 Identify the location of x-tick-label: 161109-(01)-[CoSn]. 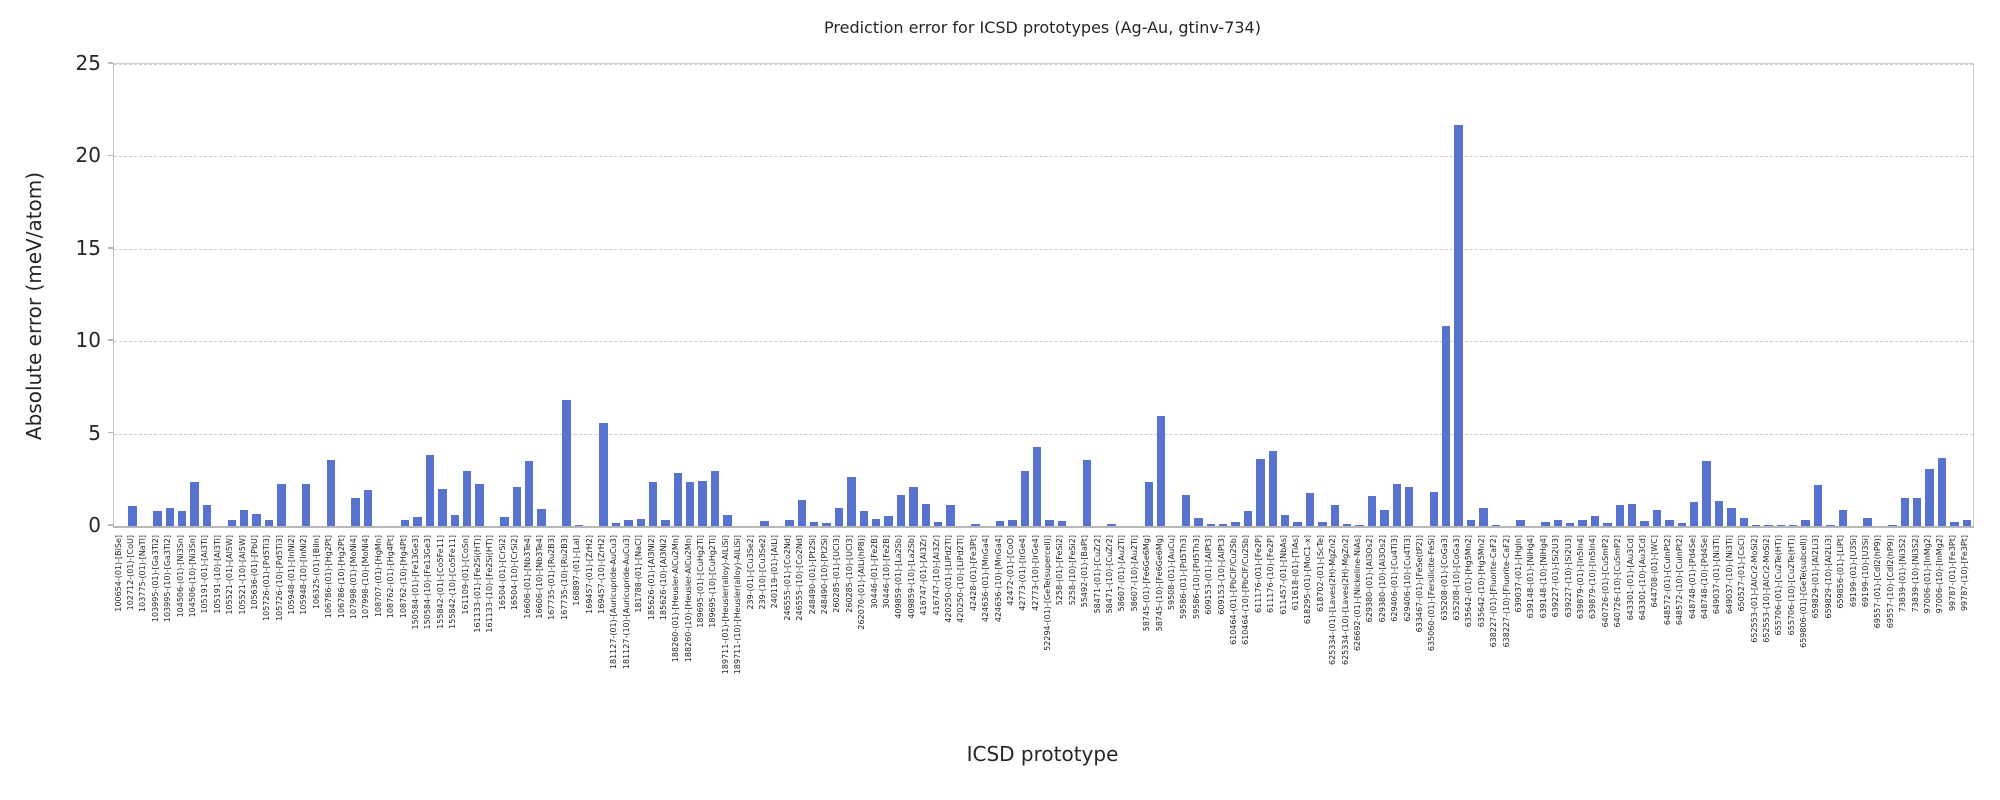
(465, 575).